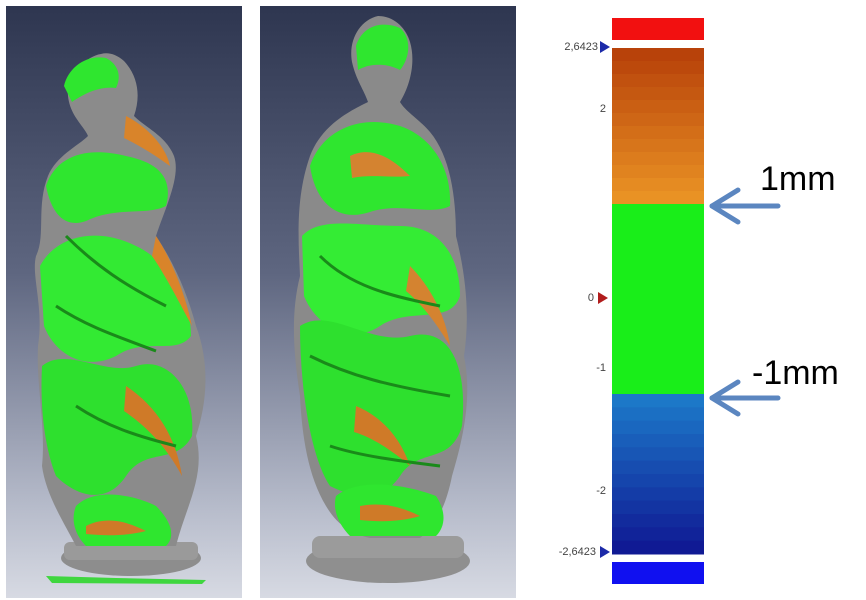 This screenshot has width=866, height=600. Describe the element at coordinates (658, 29) in the screenshot. I see `scale-cap-over-max` at that location.